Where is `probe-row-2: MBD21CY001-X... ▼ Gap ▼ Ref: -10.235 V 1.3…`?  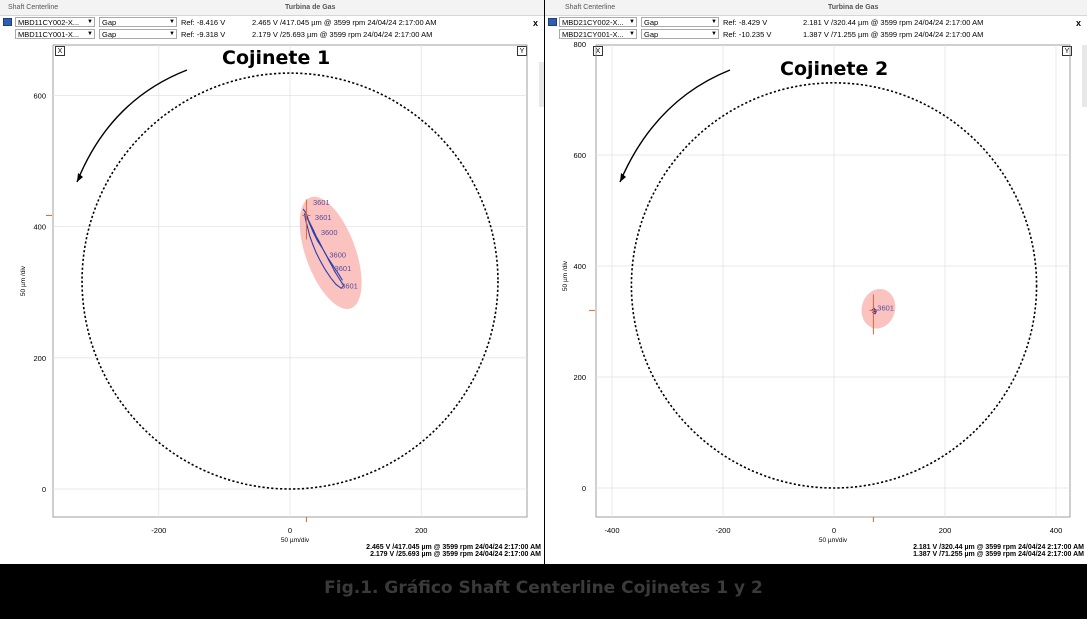 probe-row-2: MBD21CY001-X... ▼ Gap ▼ Ref: -10.235 V 1.3… is located at coordinates (816, 34).